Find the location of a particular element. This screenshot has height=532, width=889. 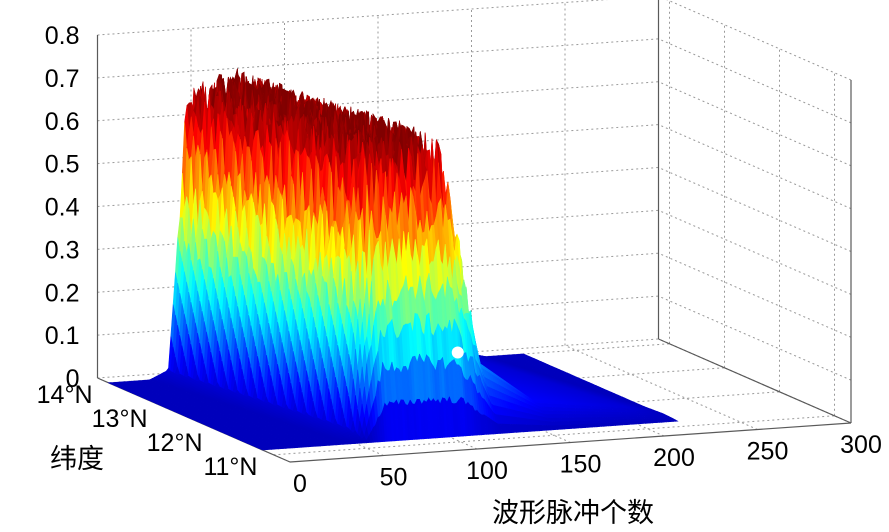

axis-line-y-far is located at coordinates (755, 381).